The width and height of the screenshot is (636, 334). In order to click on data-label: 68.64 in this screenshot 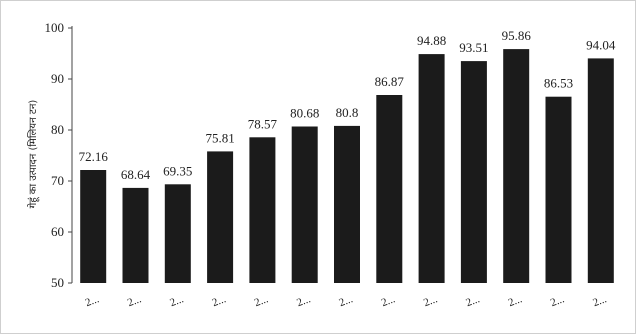, I will do `click(136, 174)`.